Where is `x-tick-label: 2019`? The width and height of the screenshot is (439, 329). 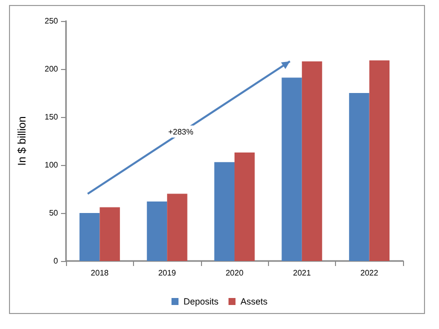
x-tick-label: 2019 is located at coordinates (167, 273).